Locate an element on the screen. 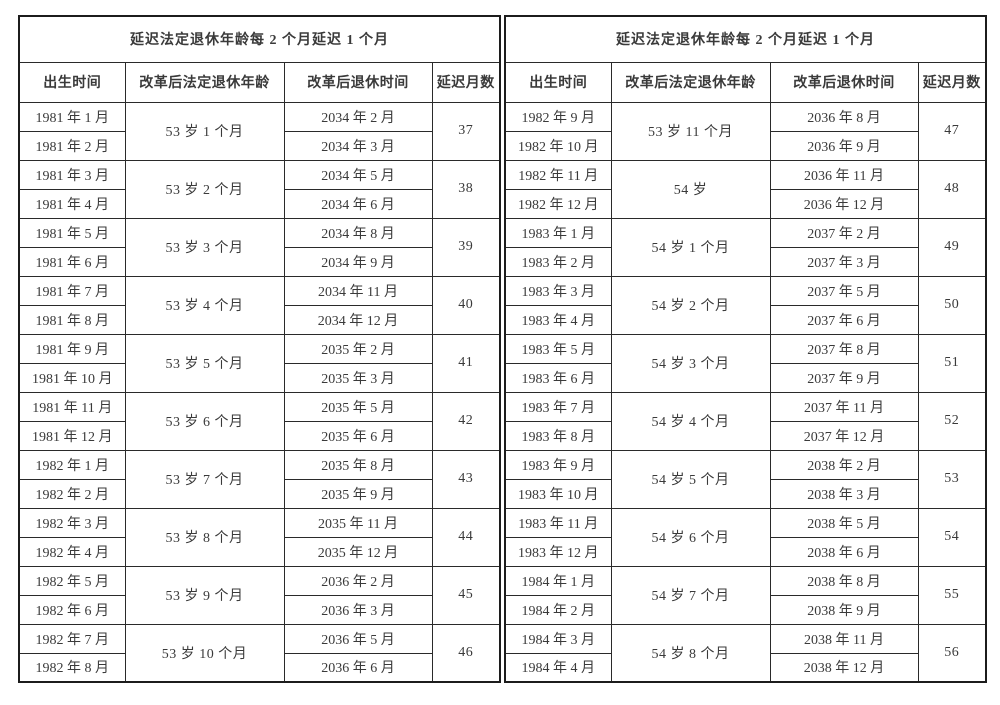 This screenshot has width=1000, height=705. retirement-age-cell: 53 岁 11 个月 is located at coordinates (690, 131).